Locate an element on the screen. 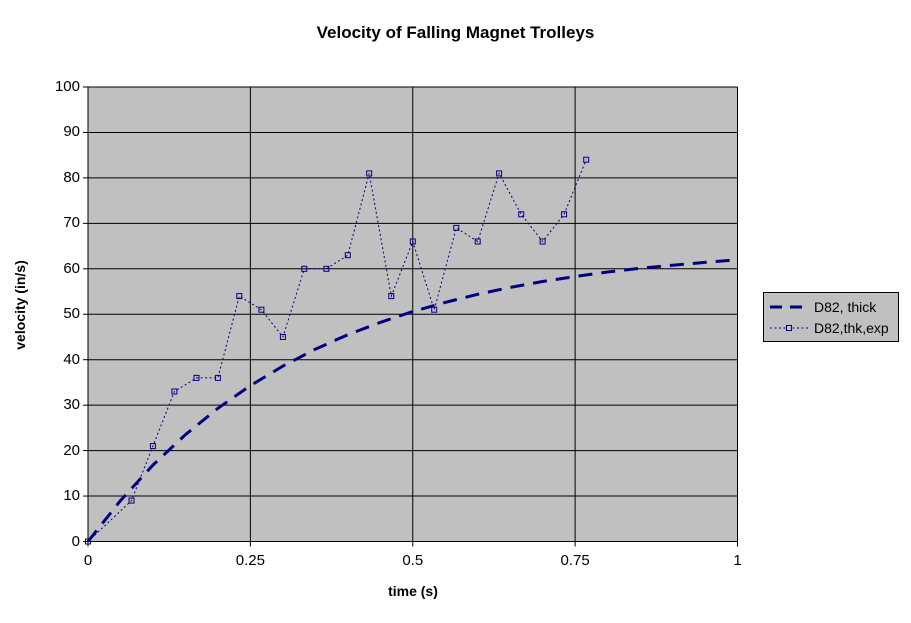  y-tick-label: 90 is located at coordinates (71, 132).